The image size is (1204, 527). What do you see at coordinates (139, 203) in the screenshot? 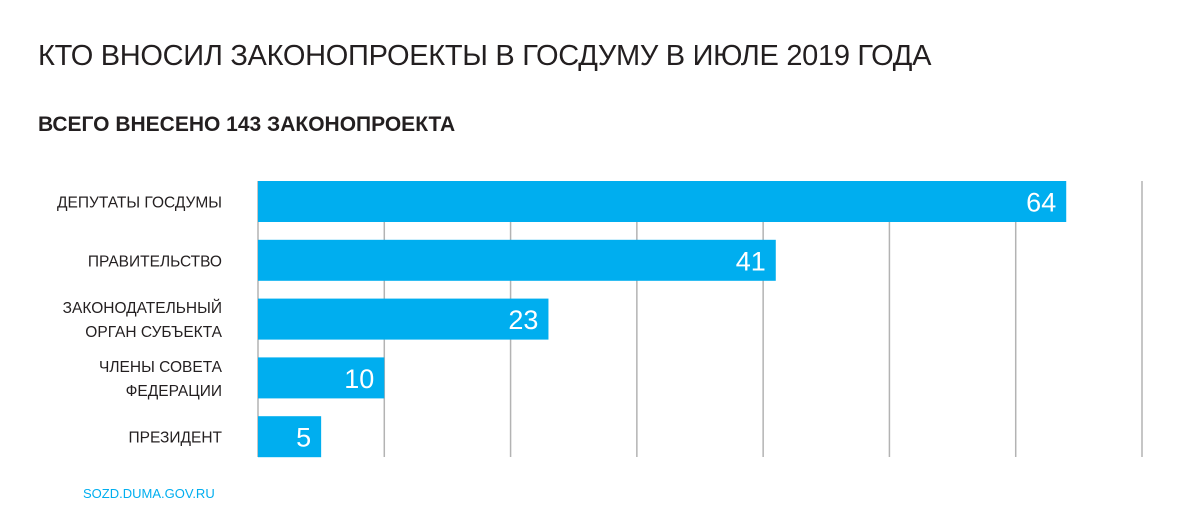
I see `category-label: ДЕПУТАТЫ ГОСДУМЫ` at bounding box center [139, 203].